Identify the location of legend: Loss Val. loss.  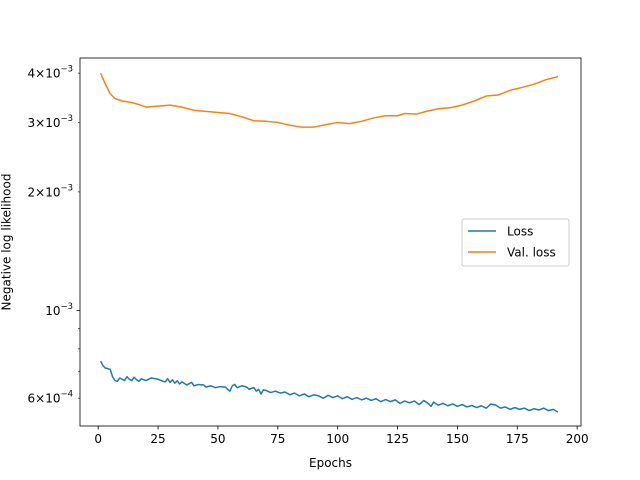
(515, 242).